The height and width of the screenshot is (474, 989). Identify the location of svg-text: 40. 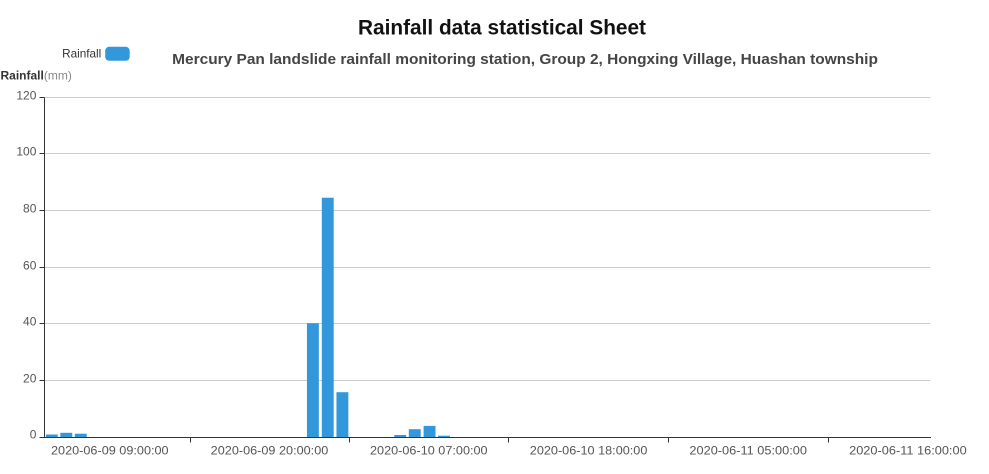
(30, 322).